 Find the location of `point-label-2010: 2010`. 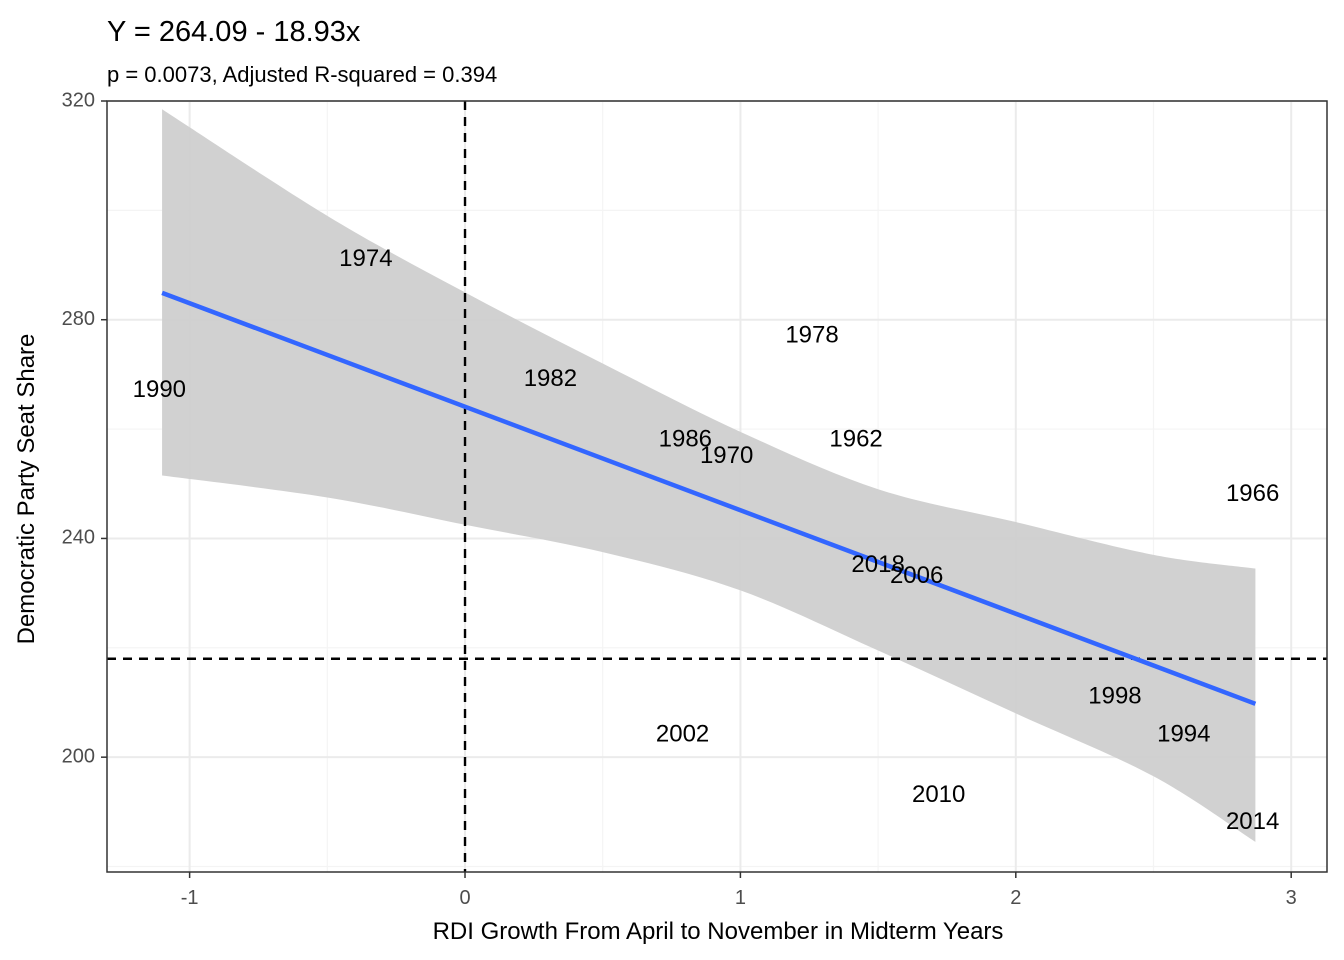

point-label-2010: 2010 is located at coordinates (938, 794).